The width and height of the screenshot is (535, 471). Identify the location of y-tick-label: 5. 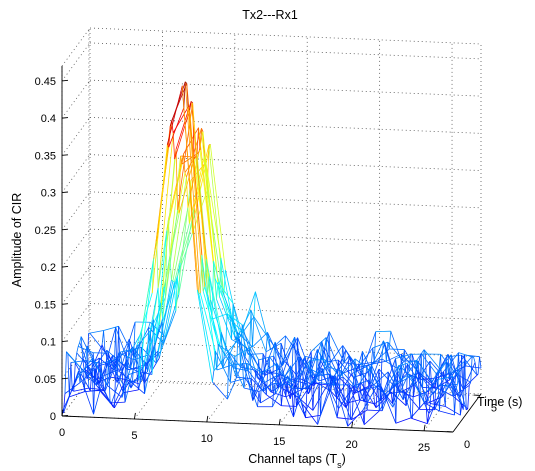
(494, 408).